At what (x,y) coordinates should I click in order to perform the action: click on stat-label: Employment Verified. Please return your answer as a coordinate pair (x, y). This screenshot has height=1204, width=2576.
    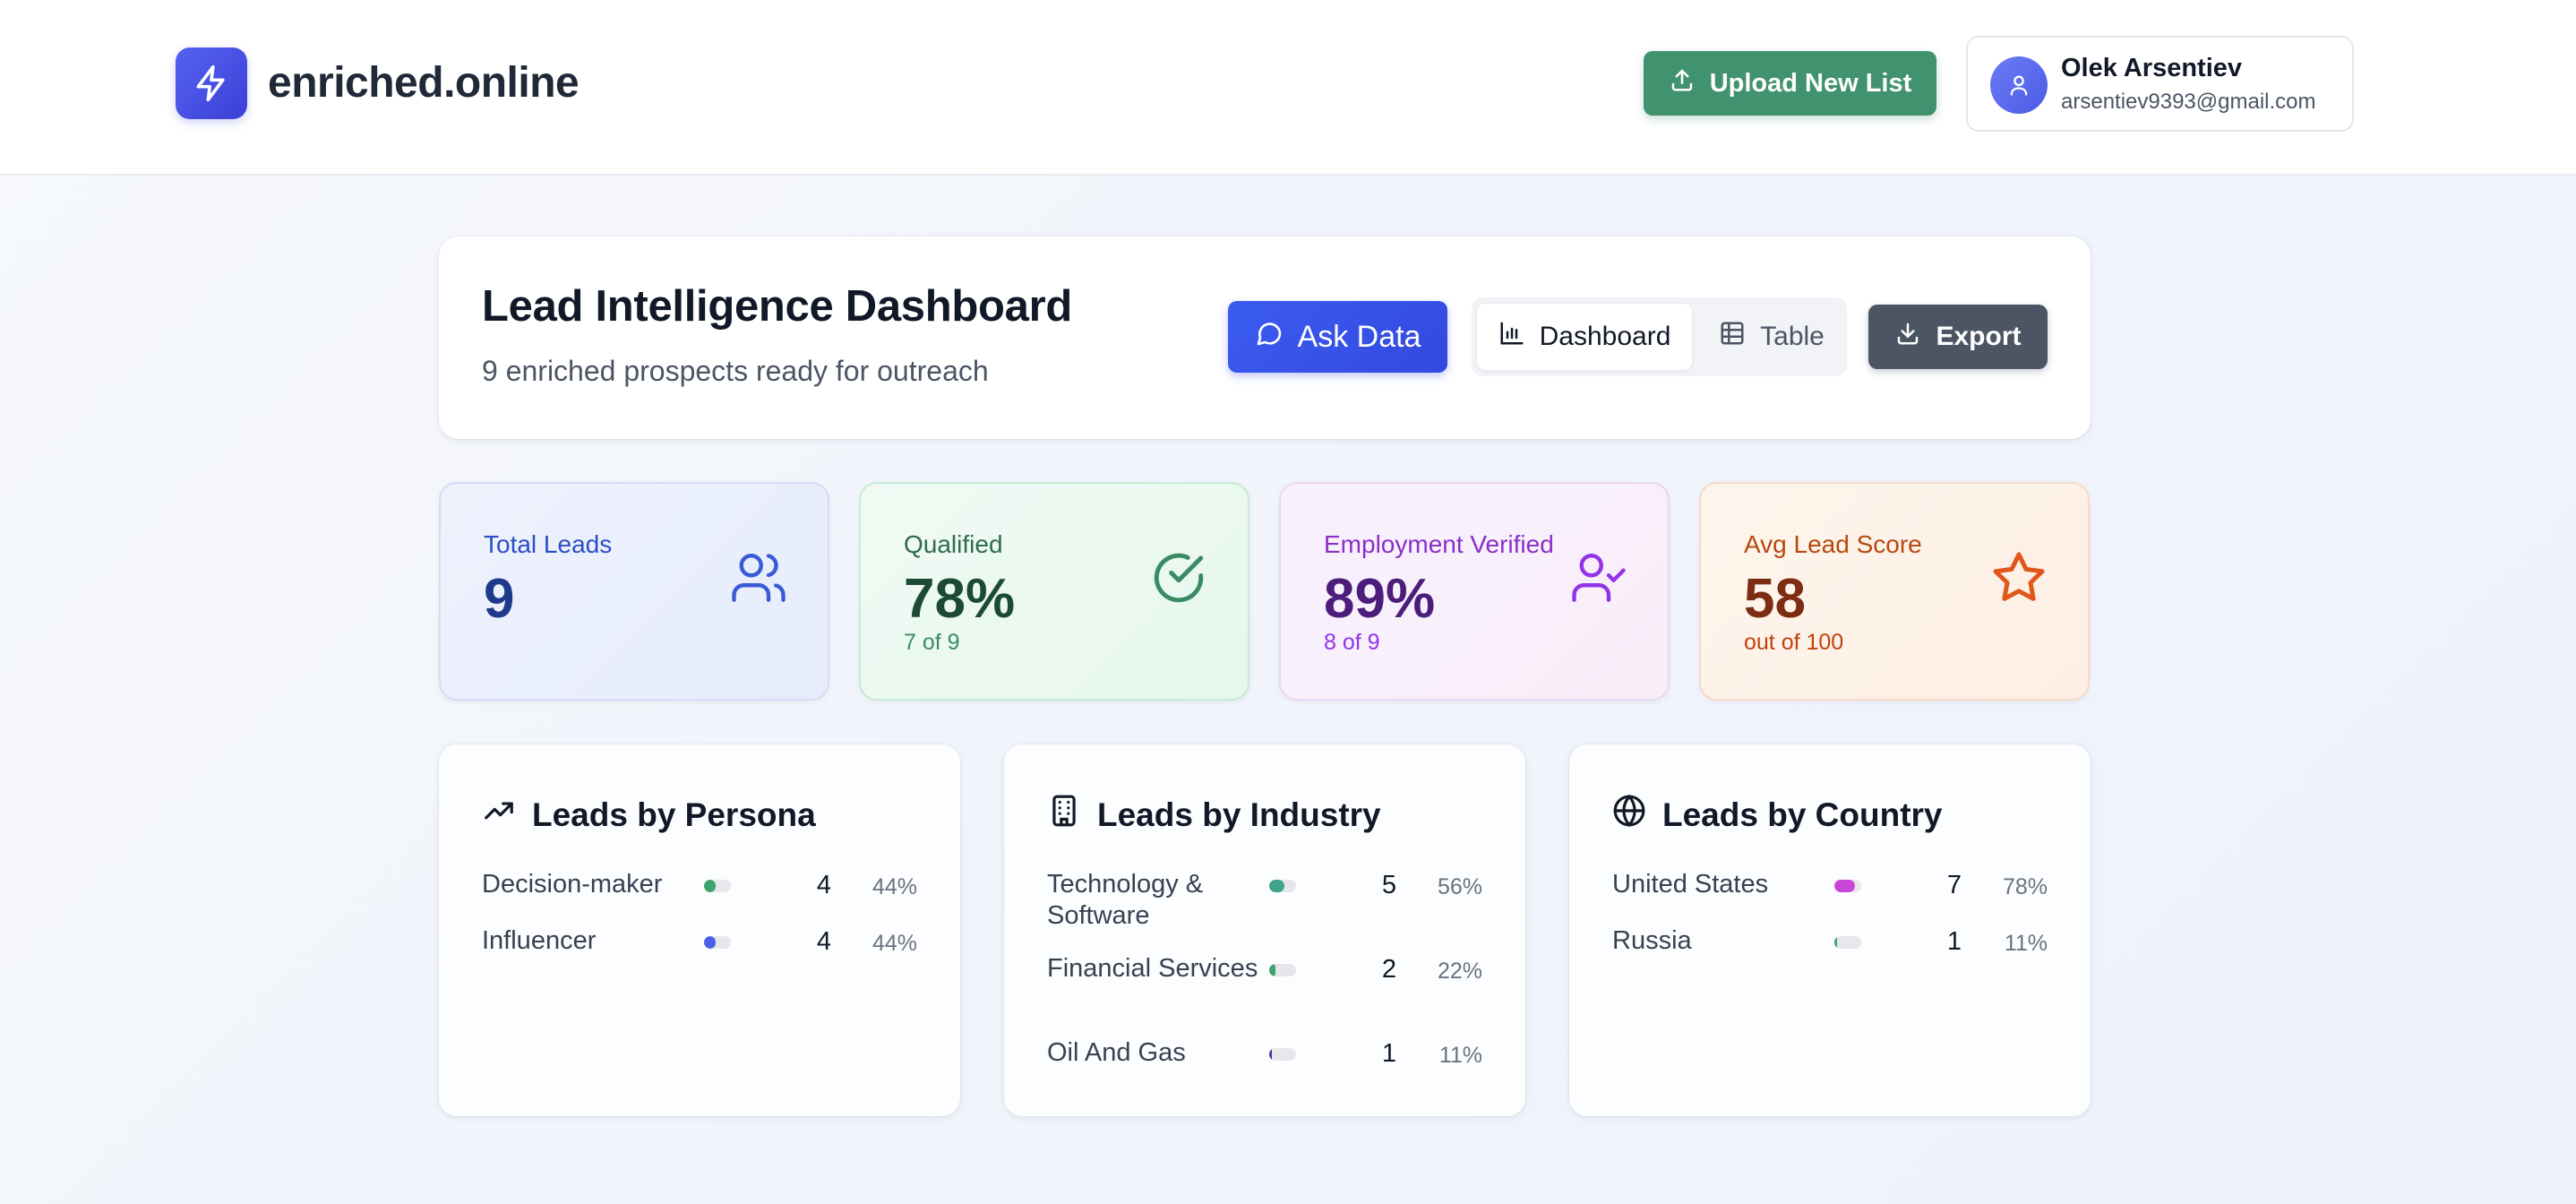
    Looking at the image, I should click on (1439, 544).